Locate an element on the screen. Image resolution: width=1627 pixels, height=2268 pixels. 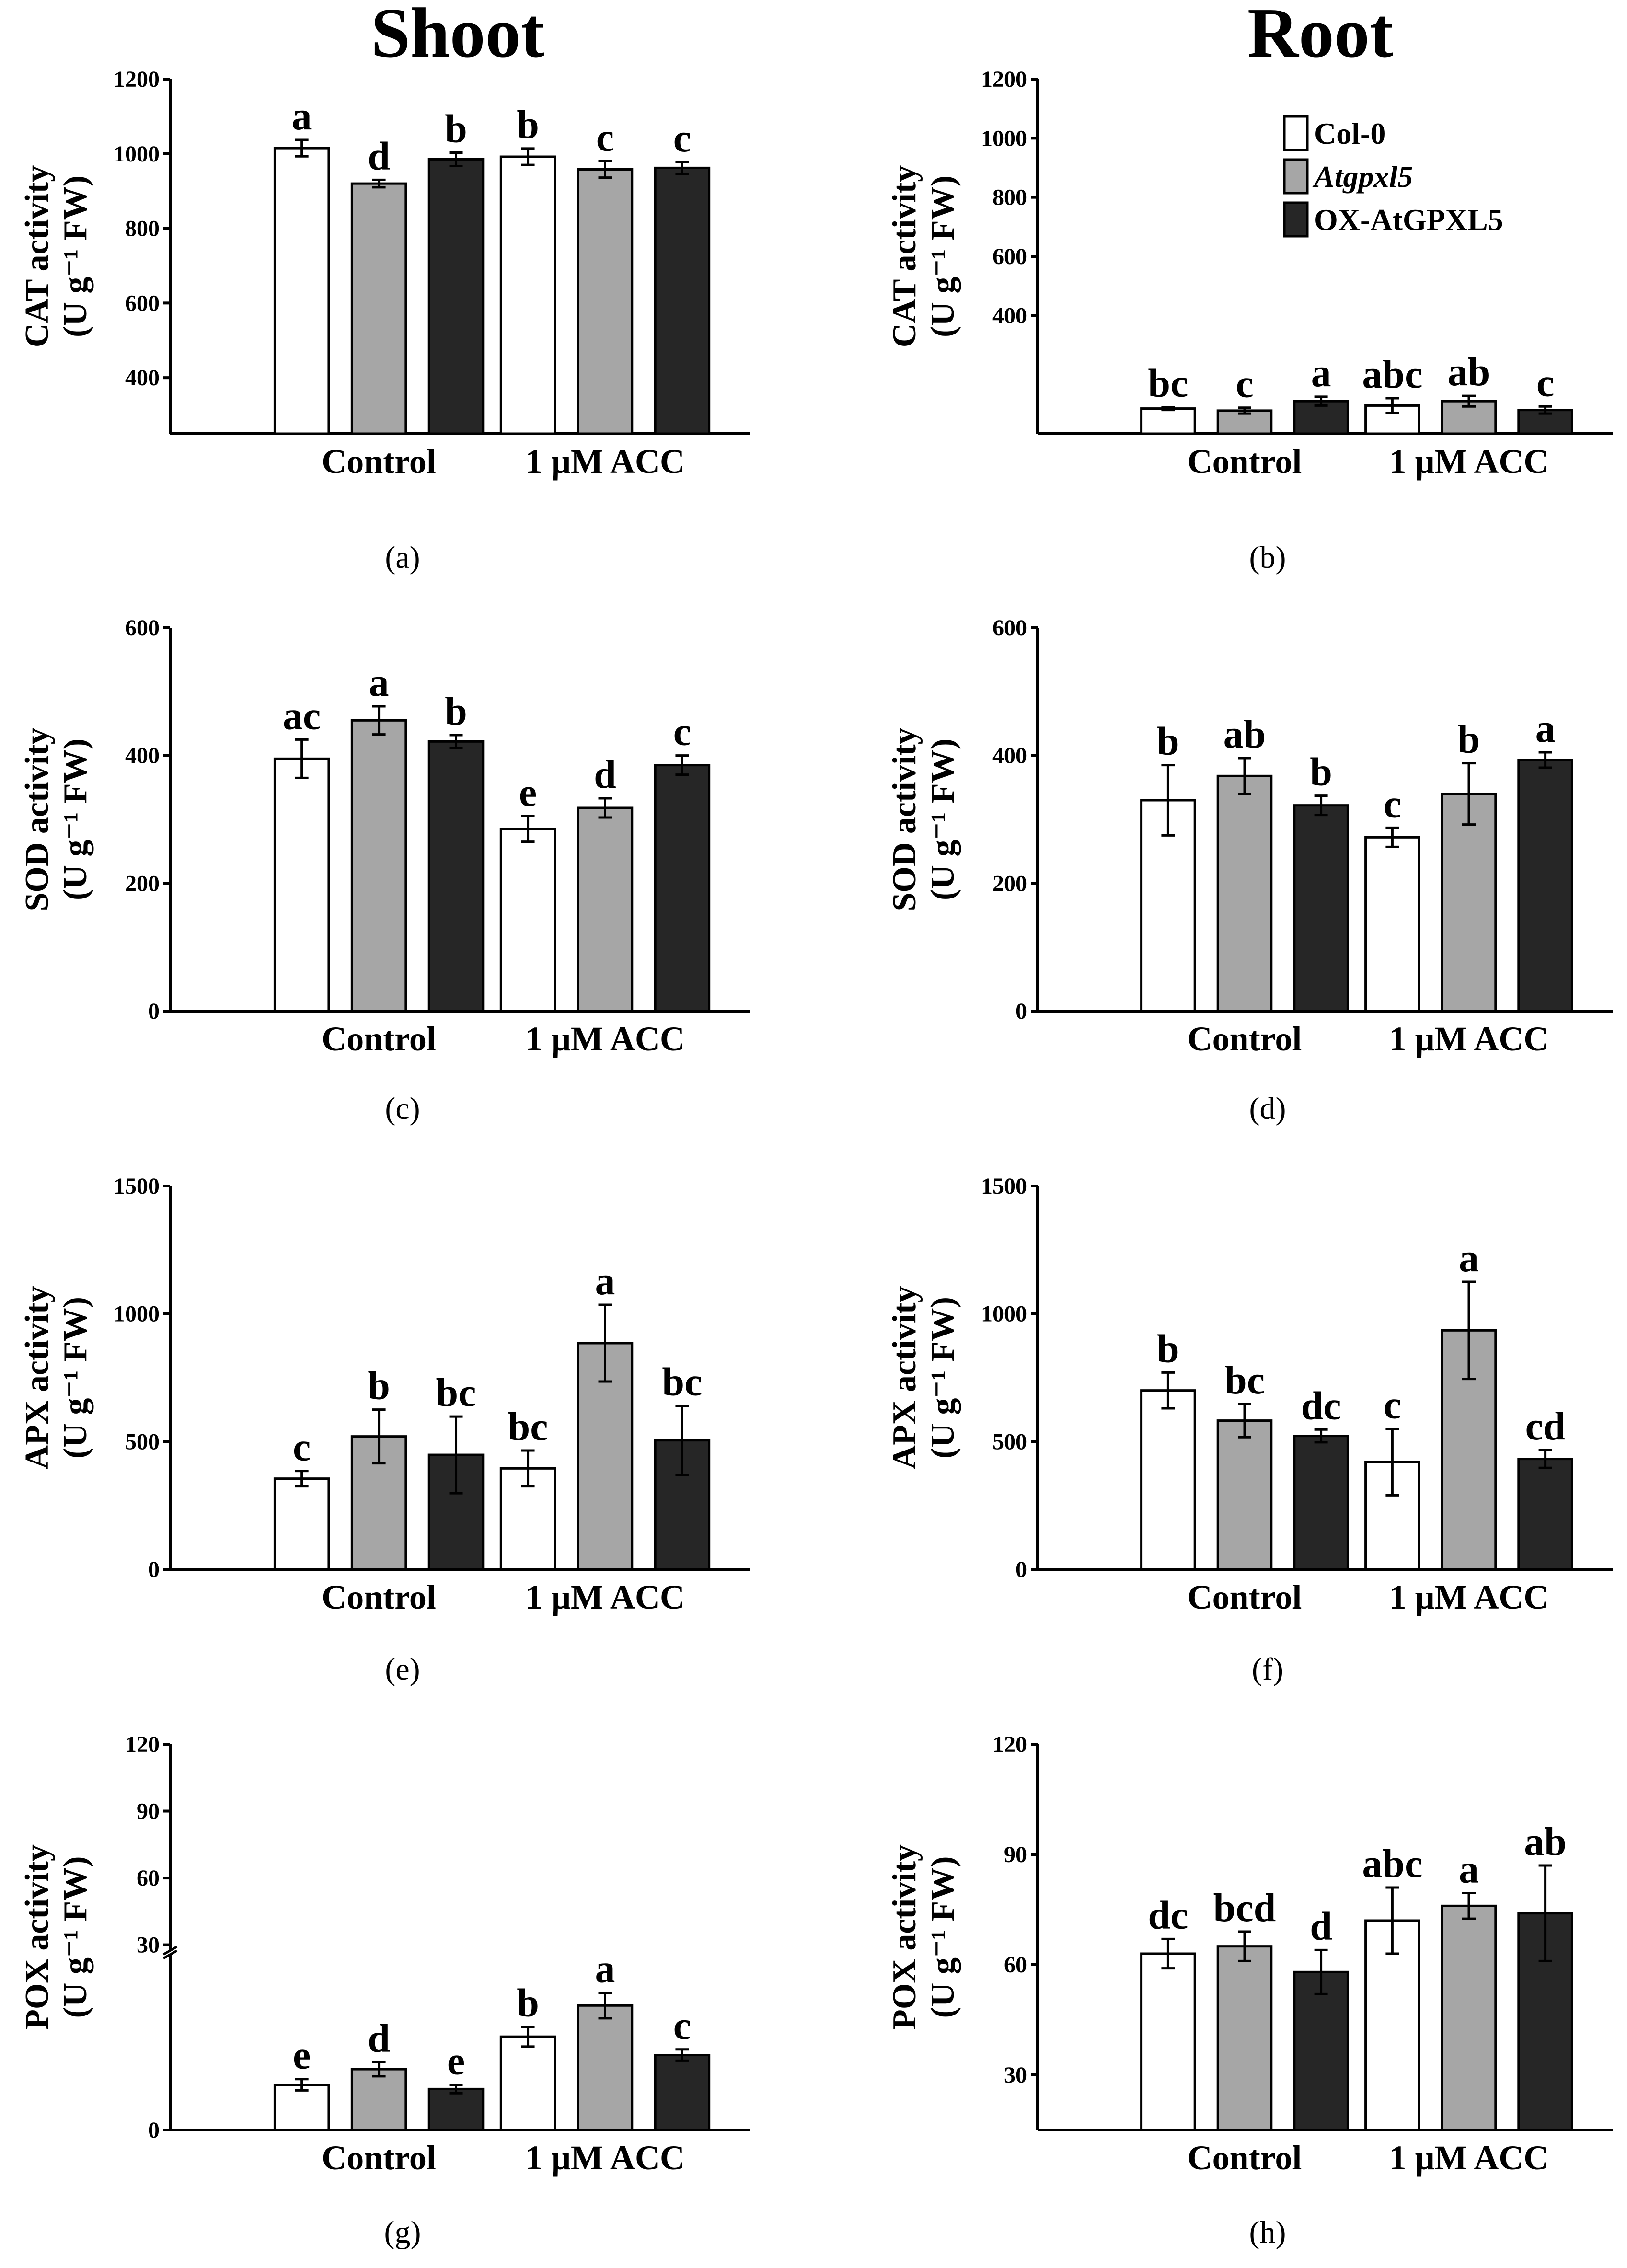
significance-letter: bcd is located at coordinates (1245, 1908).